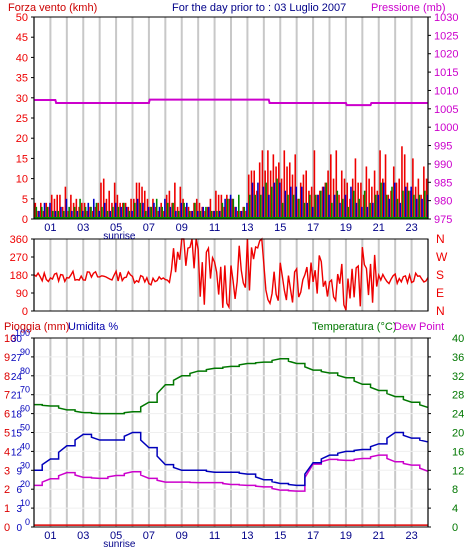  I want to click on hour-tick-label-lower: 09, so click(182, 536).